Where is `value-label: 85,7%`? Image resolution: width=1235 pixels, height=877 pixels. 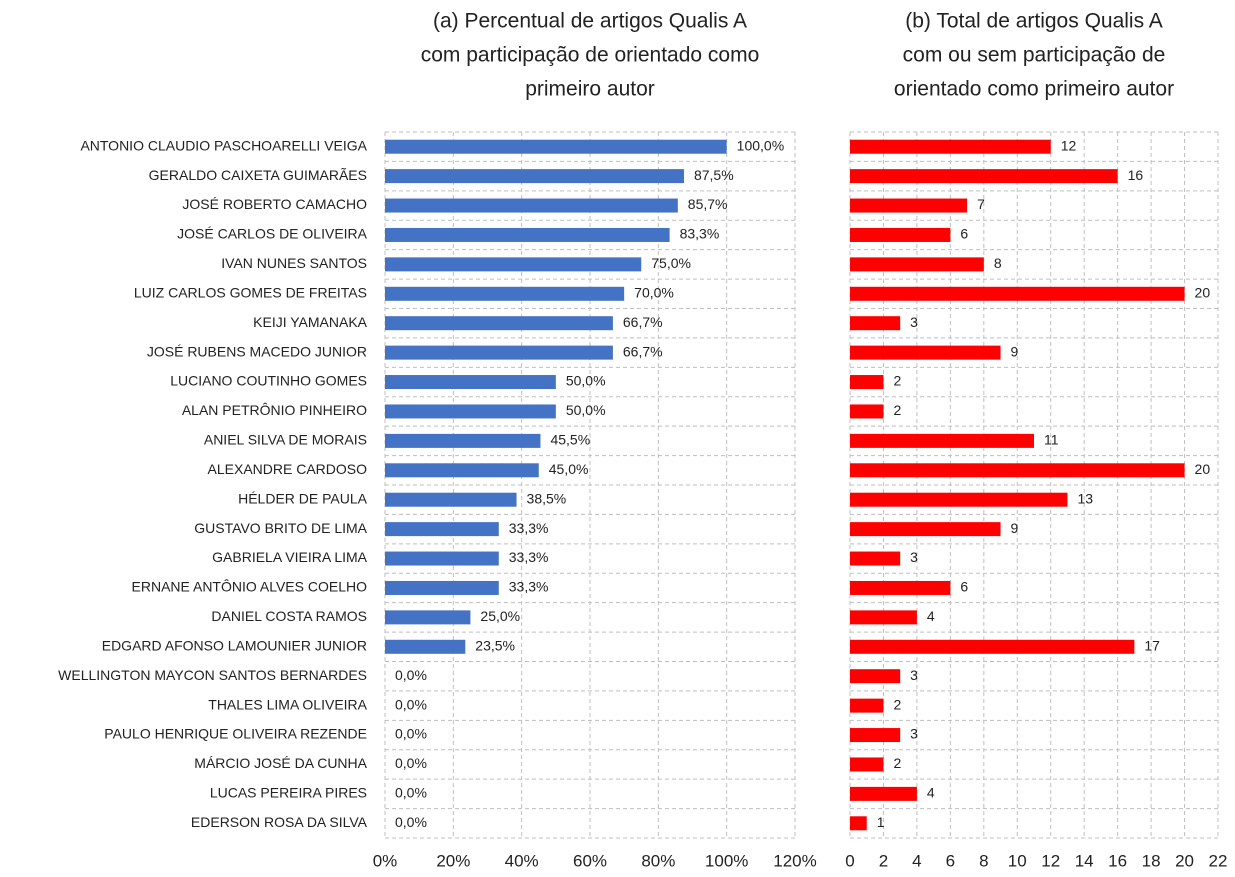
value-label: 85,7% is located at coordinates (708, 204).